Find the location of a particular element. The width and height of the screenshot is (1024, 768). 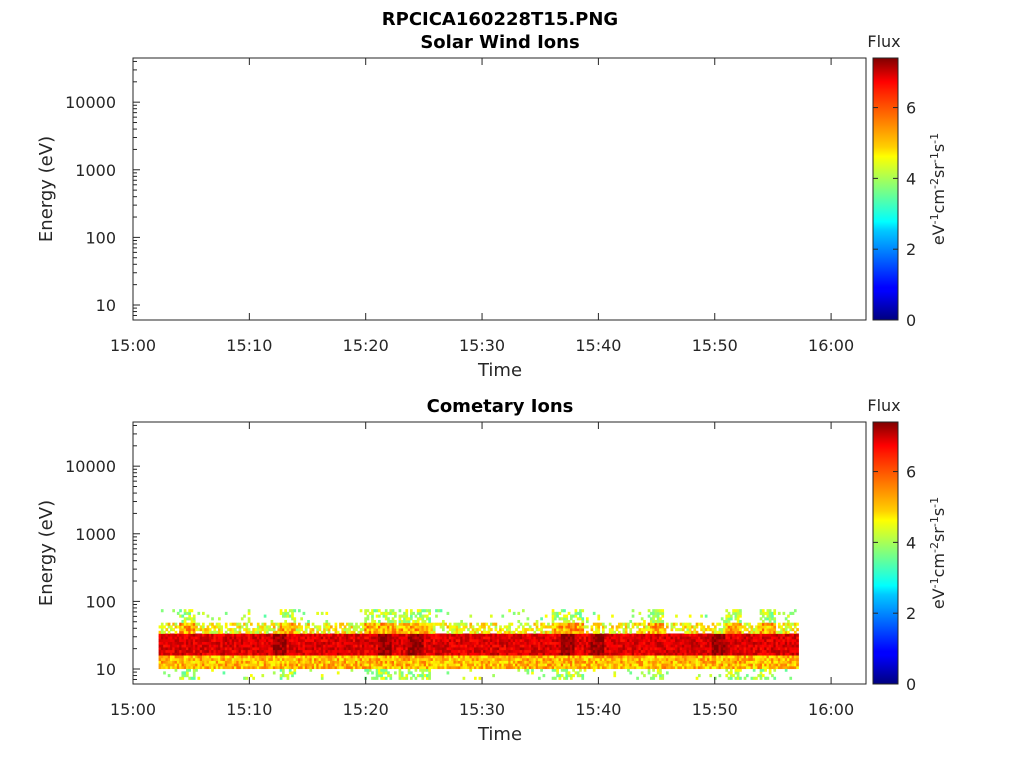

panel-title: Solar Wind Ions is located at coordinates (499, 42).